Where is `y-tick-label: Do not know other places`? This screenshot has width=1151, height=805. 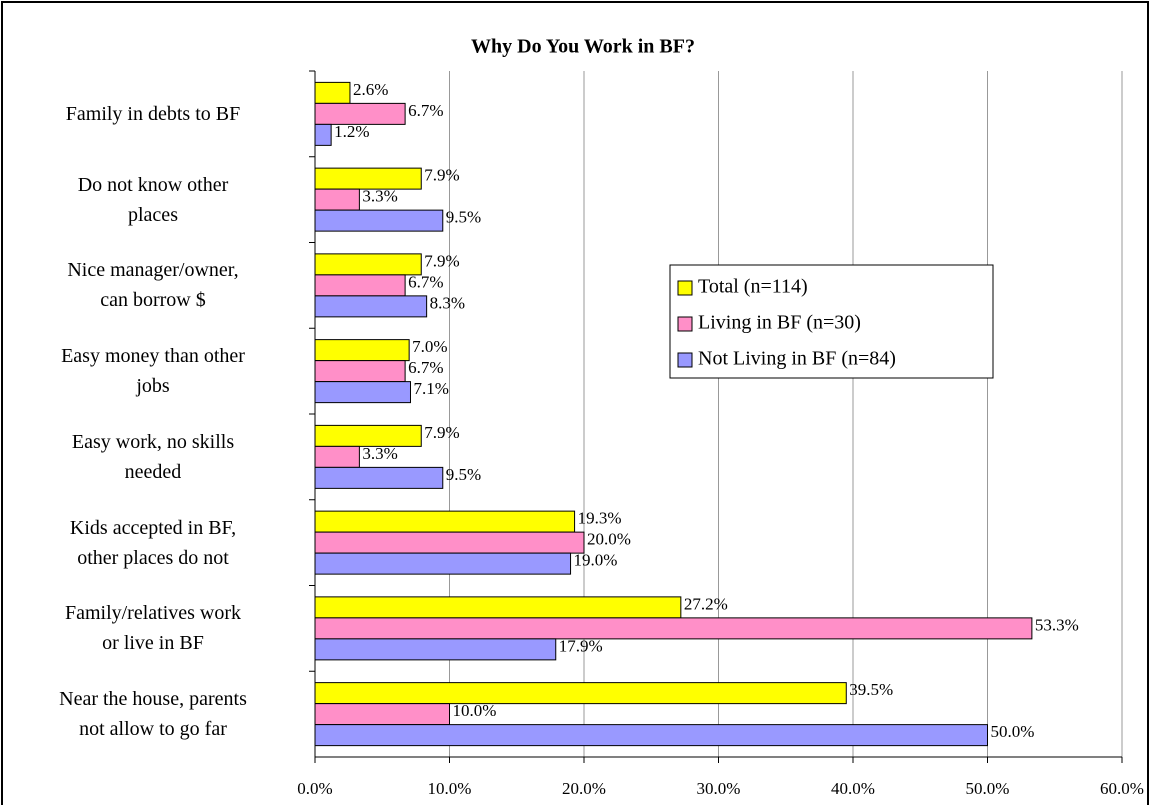 y-tick-label: Do not know other places is located at coordinates (153, 199).